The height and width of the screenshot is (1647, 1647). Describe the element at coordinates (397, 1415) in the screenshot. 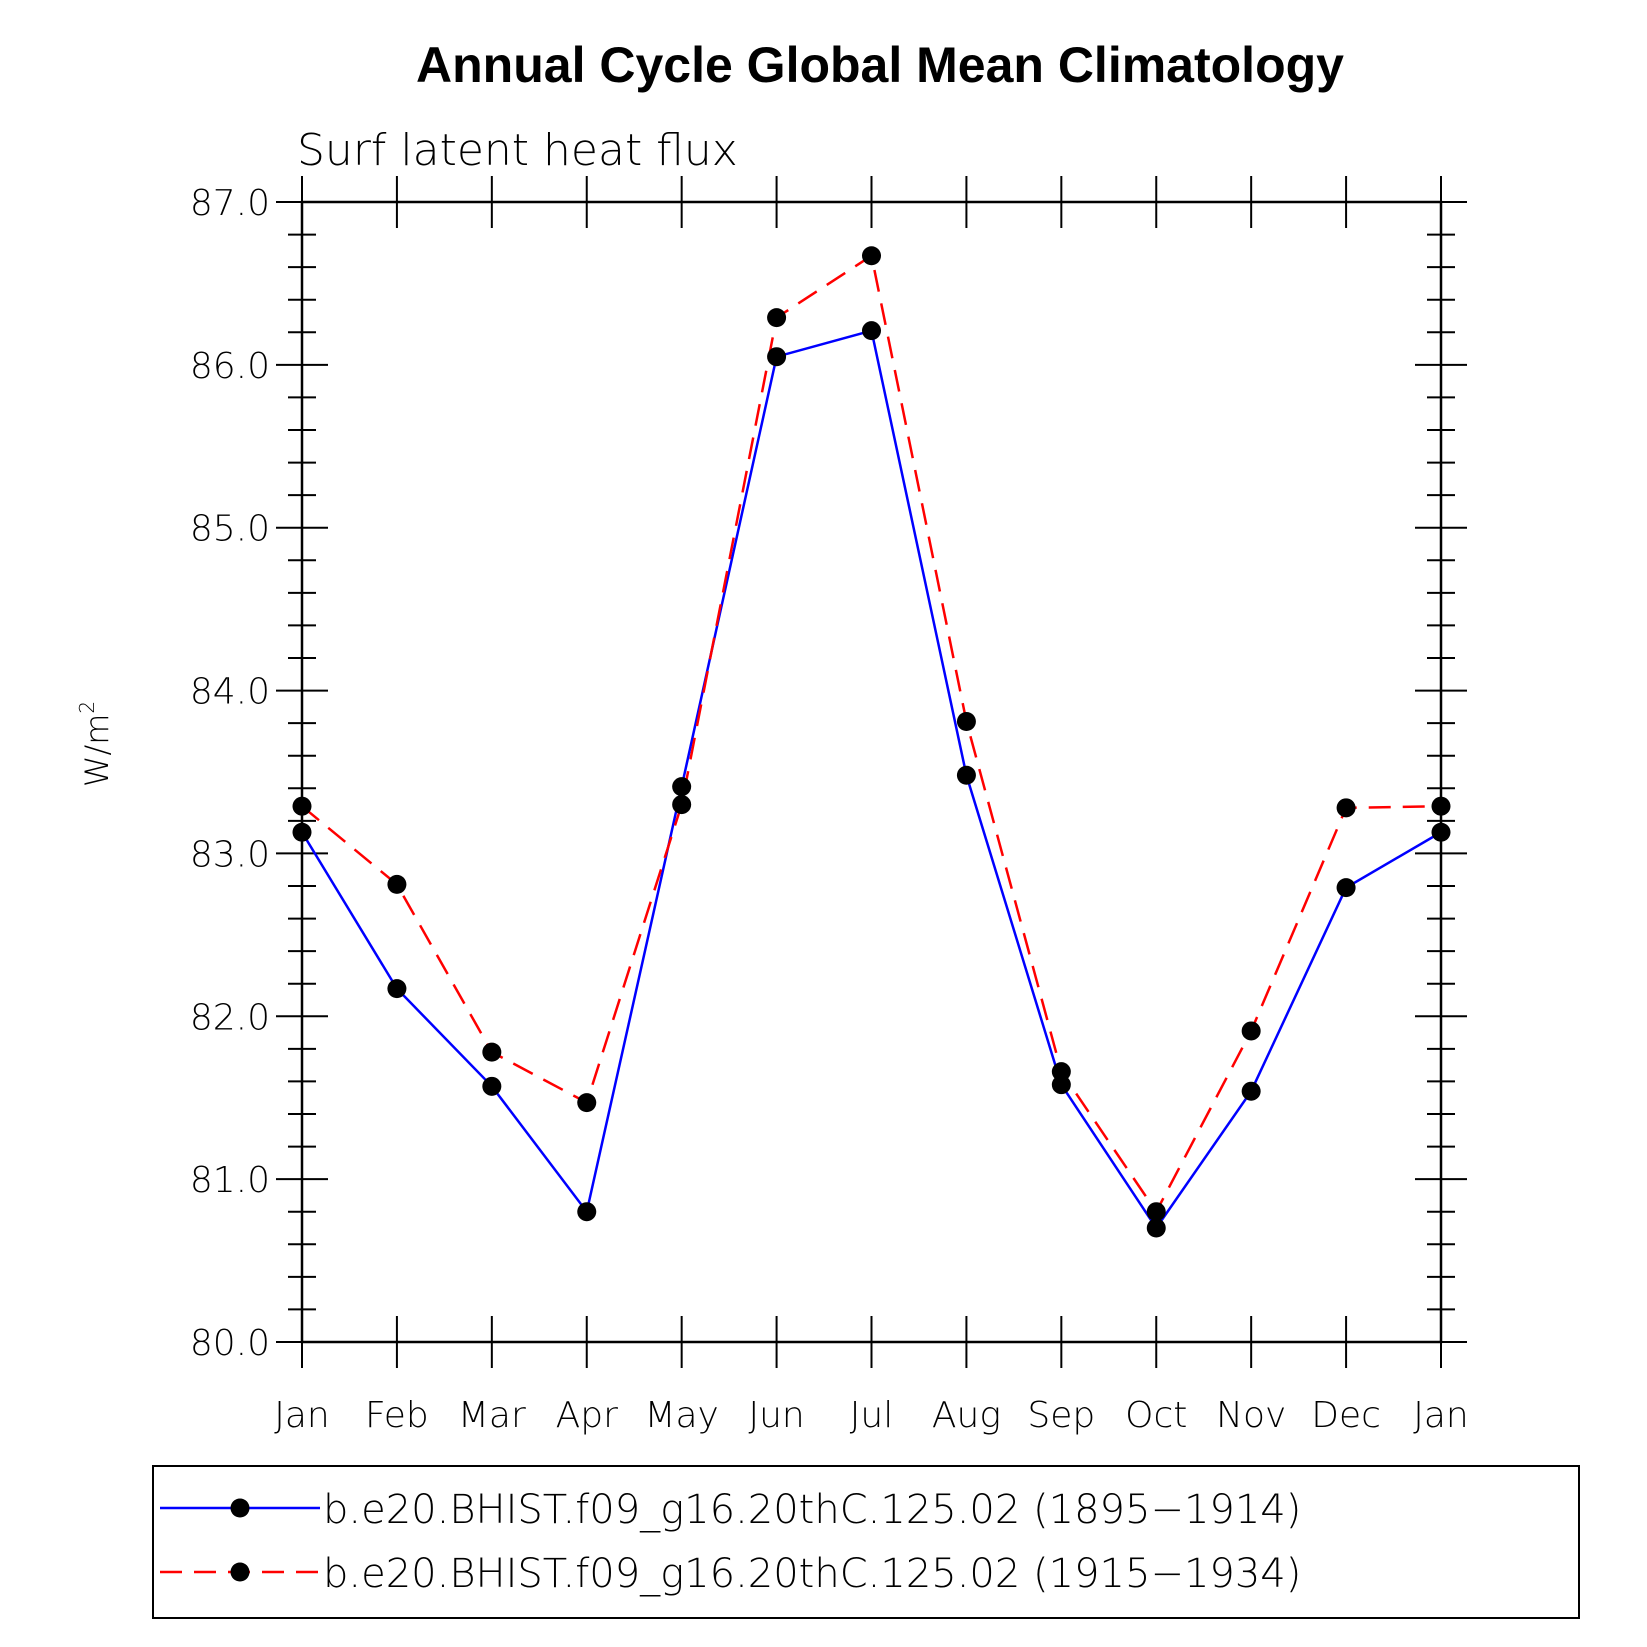

I see `x-tick-label: Feb` at that location.